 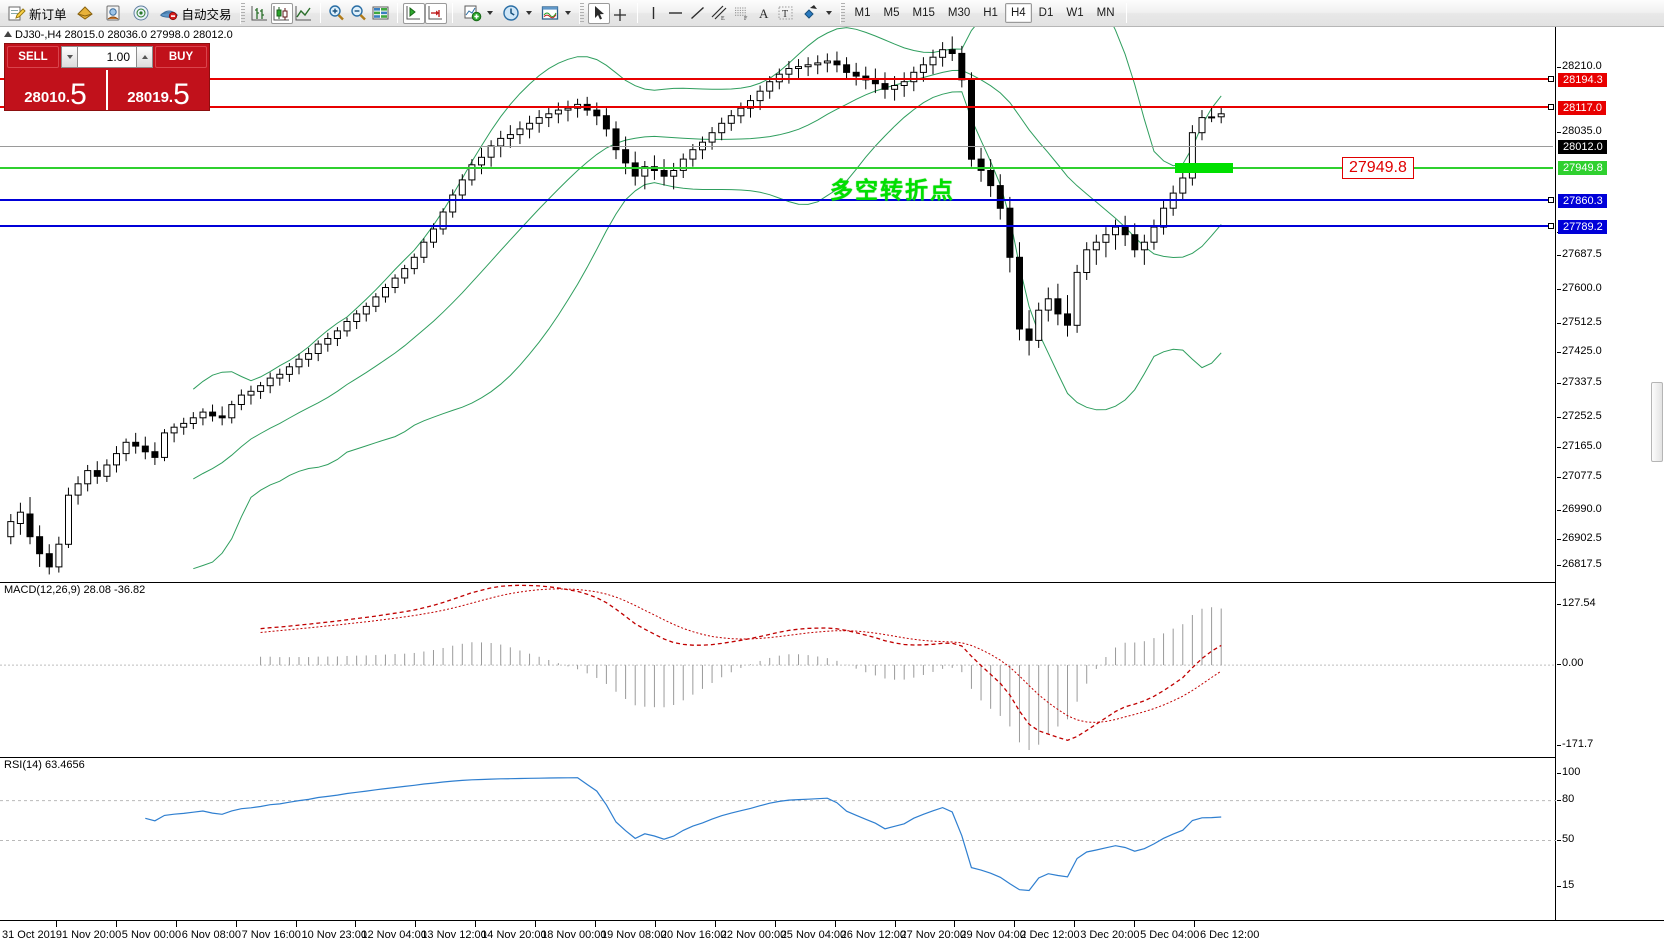 I want to click on text-label-icon: T, so click(x=786, y=13).